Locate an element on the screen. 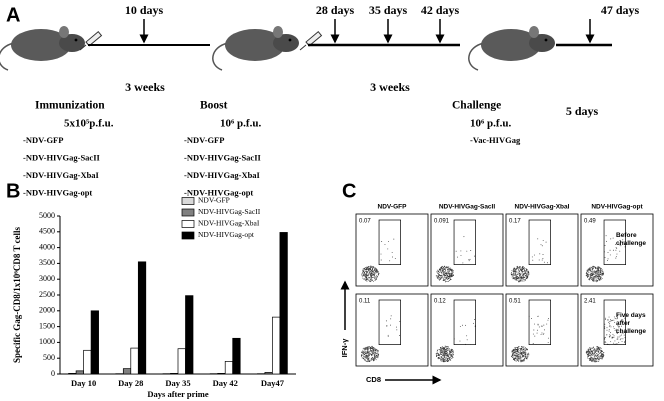  step-item: -NDV-HIVGag-XbaI is located at coordinates (222, 175).